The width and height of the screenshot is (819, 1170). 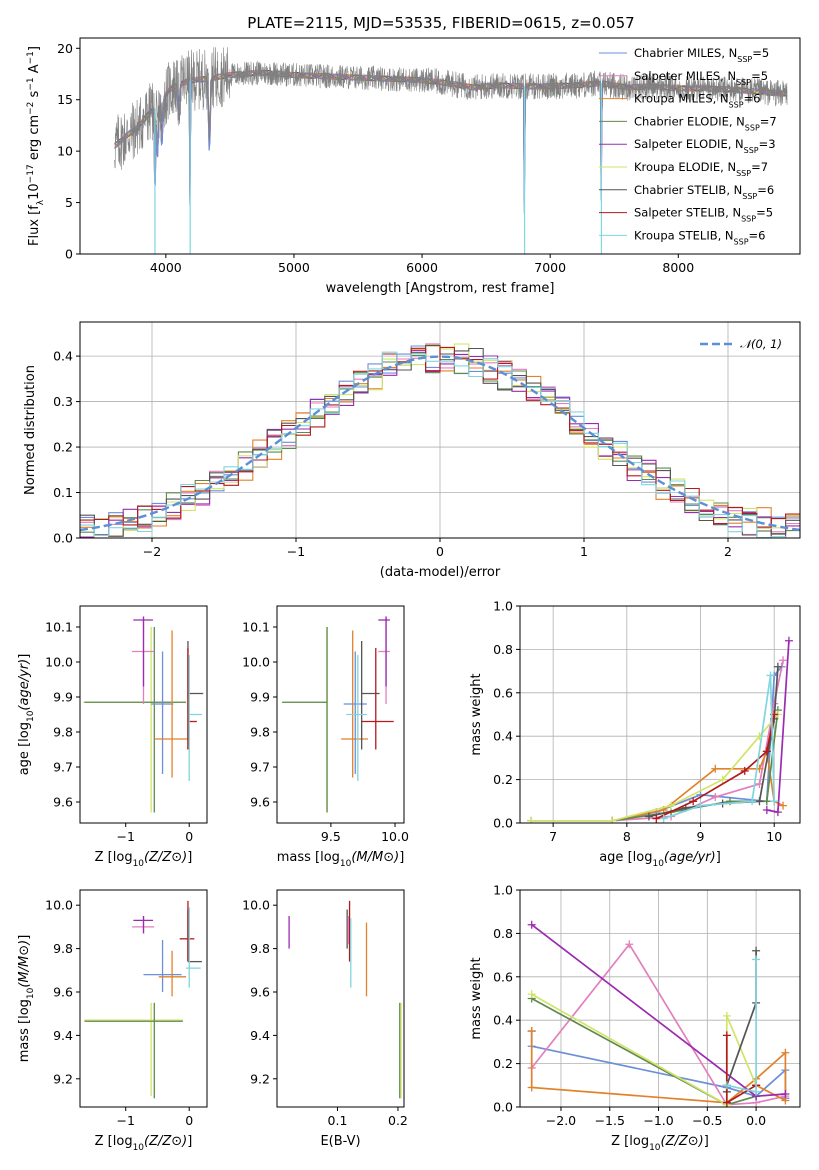 I want to click on label-text: Z [log, so click(x=114, y=857).